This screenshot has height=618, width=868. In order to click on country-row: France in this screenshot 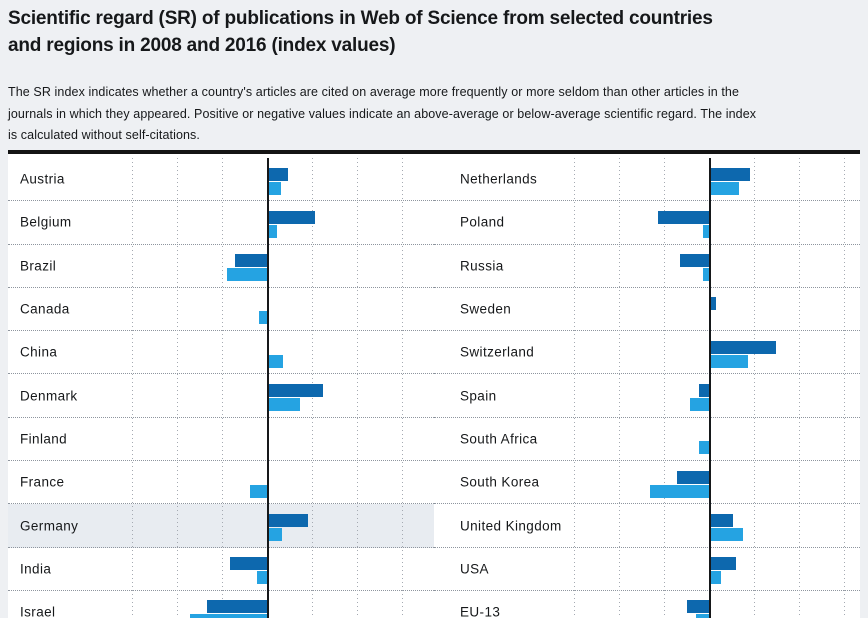, I will do `click(221, 483)`.